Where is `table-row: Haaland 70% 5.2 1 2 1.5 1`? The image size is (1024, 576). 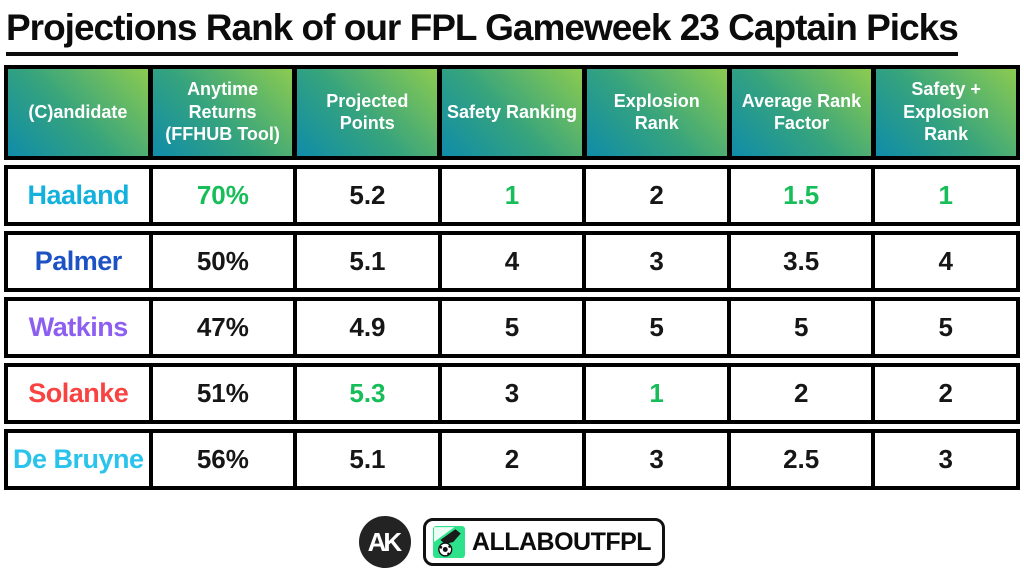 table-row: Haaland 70% 5.2 1 2 1.5 1 is located at coordinates (512, 195).